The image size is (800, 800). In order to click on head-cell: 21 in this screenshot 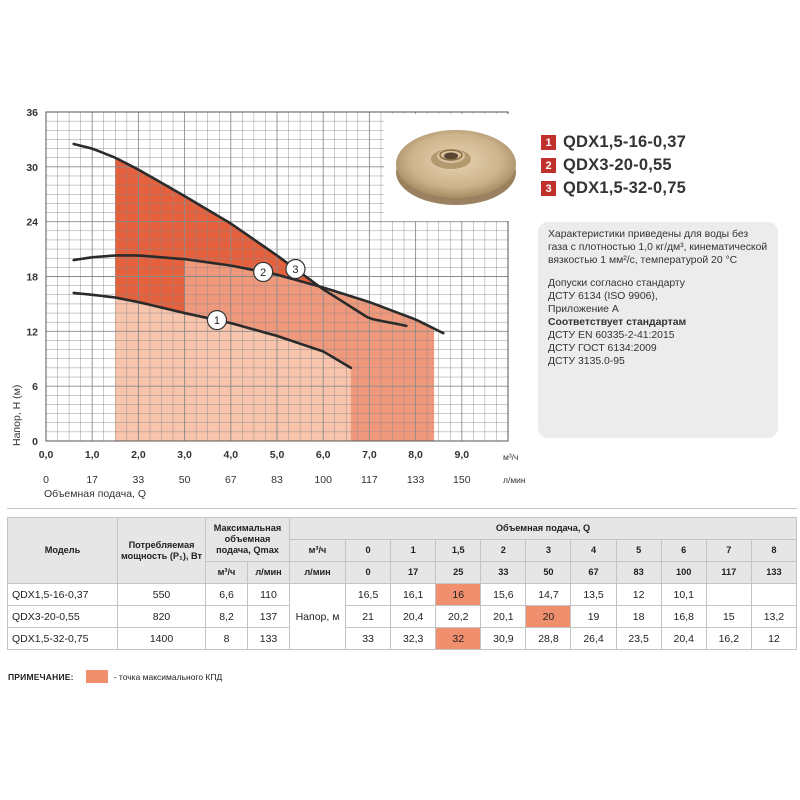, I will do `click(368, 616)`.